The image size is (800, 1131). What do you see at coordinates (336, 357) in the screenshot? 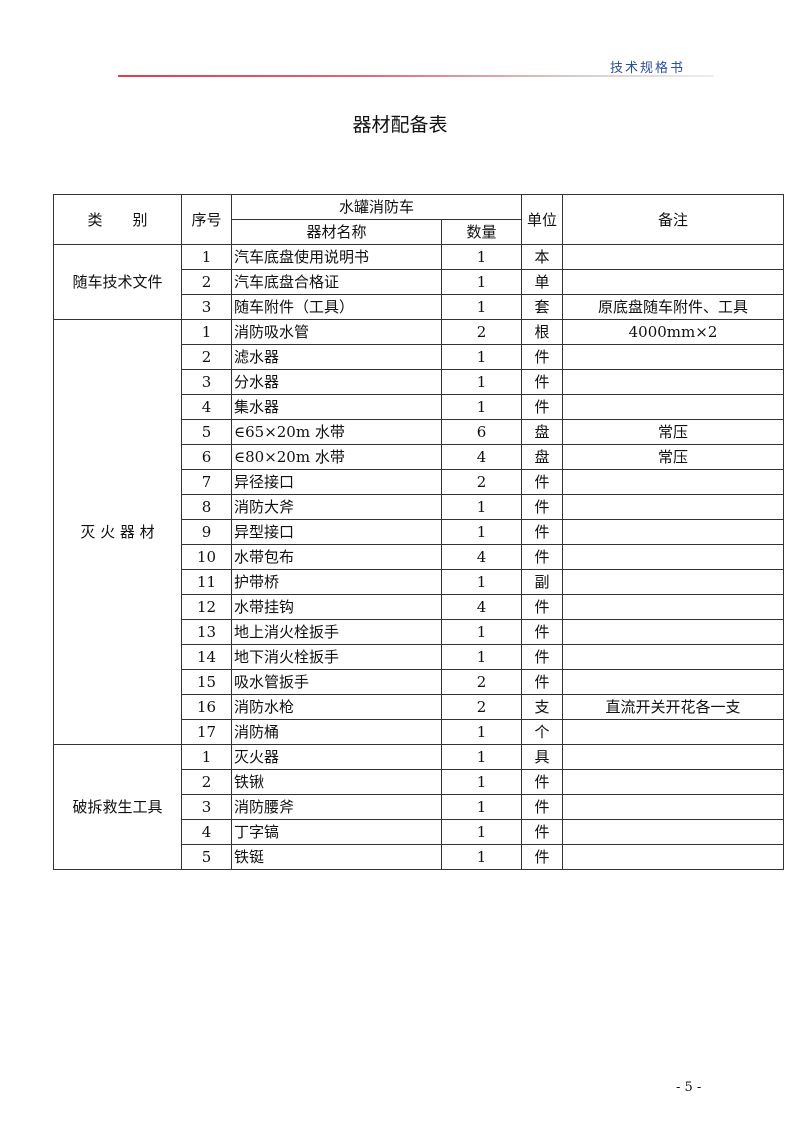
I see `name-cell: 滤水器` at bounding box center [336, 357].